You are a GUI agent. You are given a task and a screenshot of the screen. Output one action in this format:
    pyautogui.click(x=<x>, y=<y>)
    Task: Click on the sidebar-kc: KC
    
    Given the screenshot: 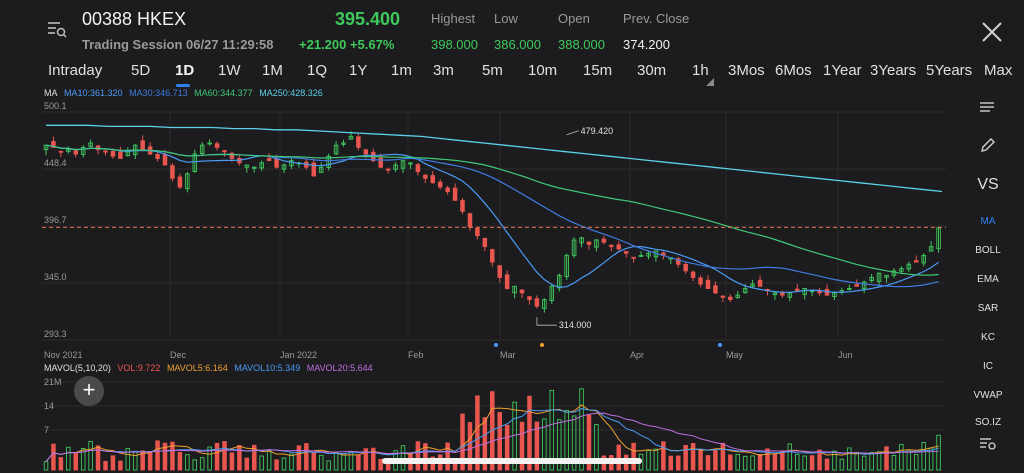 What is the action you would take?
    pyautogui.click(x=988, y=337)
    